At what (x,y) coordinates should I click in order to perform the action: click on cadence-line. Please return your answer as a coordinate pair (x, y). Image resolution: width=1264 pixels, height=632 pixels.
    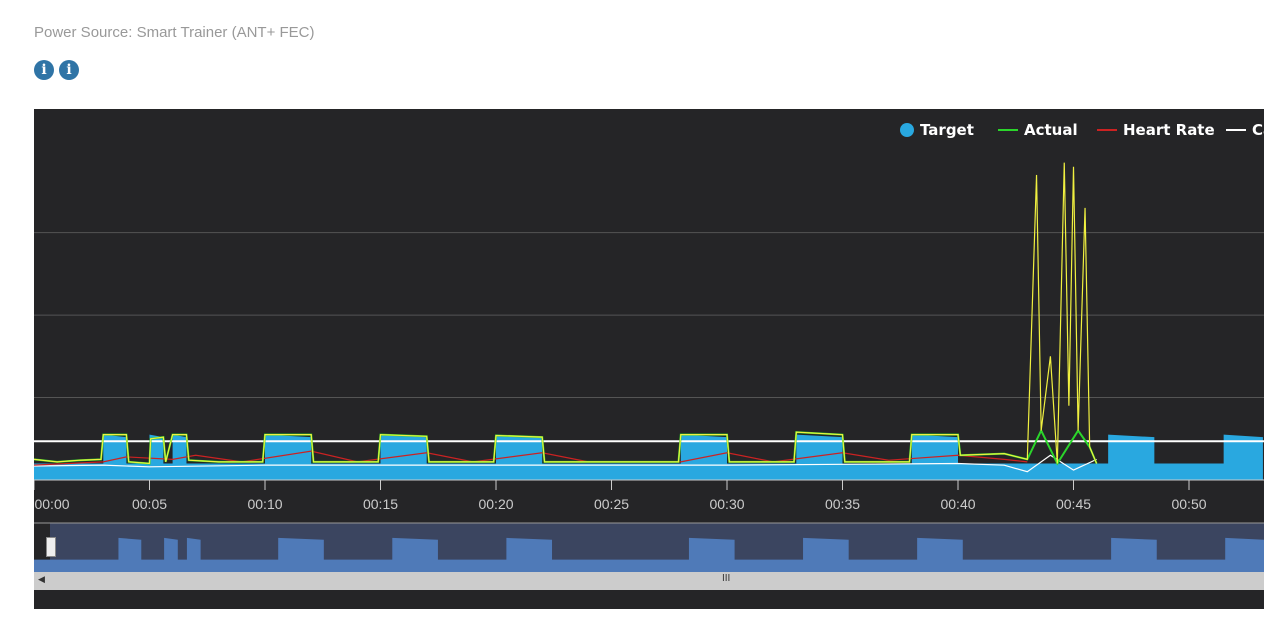
    Looking at the image, I should click on (565, 463).